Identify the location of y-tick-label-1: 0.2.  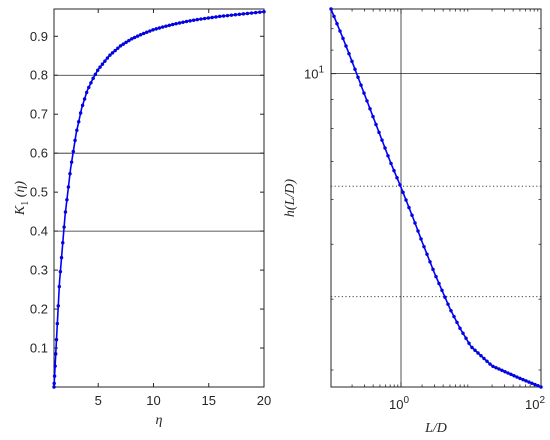
(39, 309).